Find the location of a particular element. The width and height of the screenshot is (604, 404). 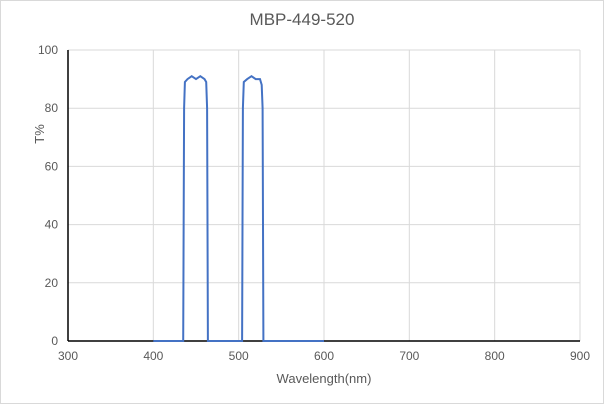

y-tick-label: 40 is located at coordinates (52, 225).